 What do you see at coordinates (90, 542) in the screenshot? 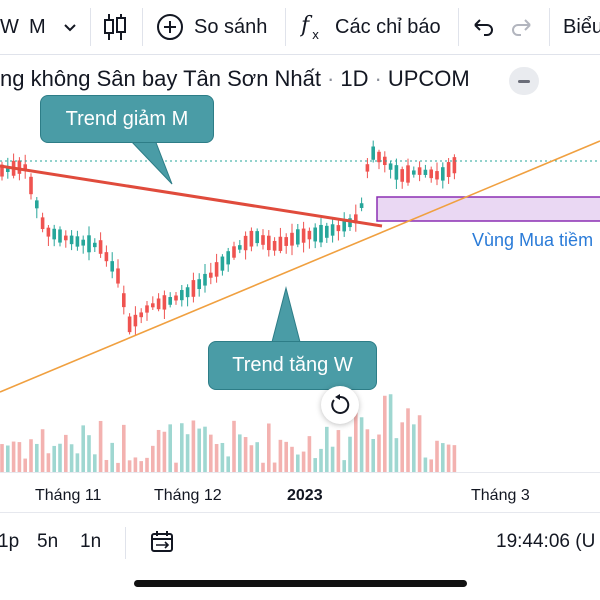
I see `range-1y-button: 1n` at bounding box center [90, 542].